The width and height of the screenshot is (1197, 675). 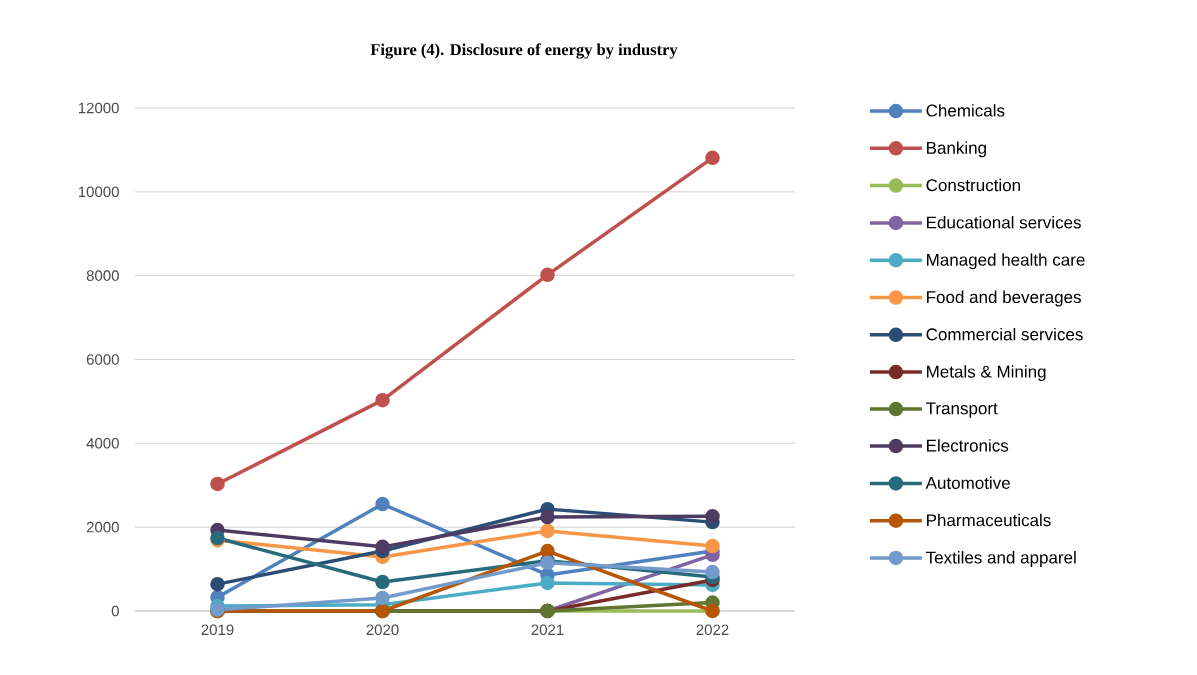 I want to click on legend-label: Managed health care, so click(x=1006, y=261).